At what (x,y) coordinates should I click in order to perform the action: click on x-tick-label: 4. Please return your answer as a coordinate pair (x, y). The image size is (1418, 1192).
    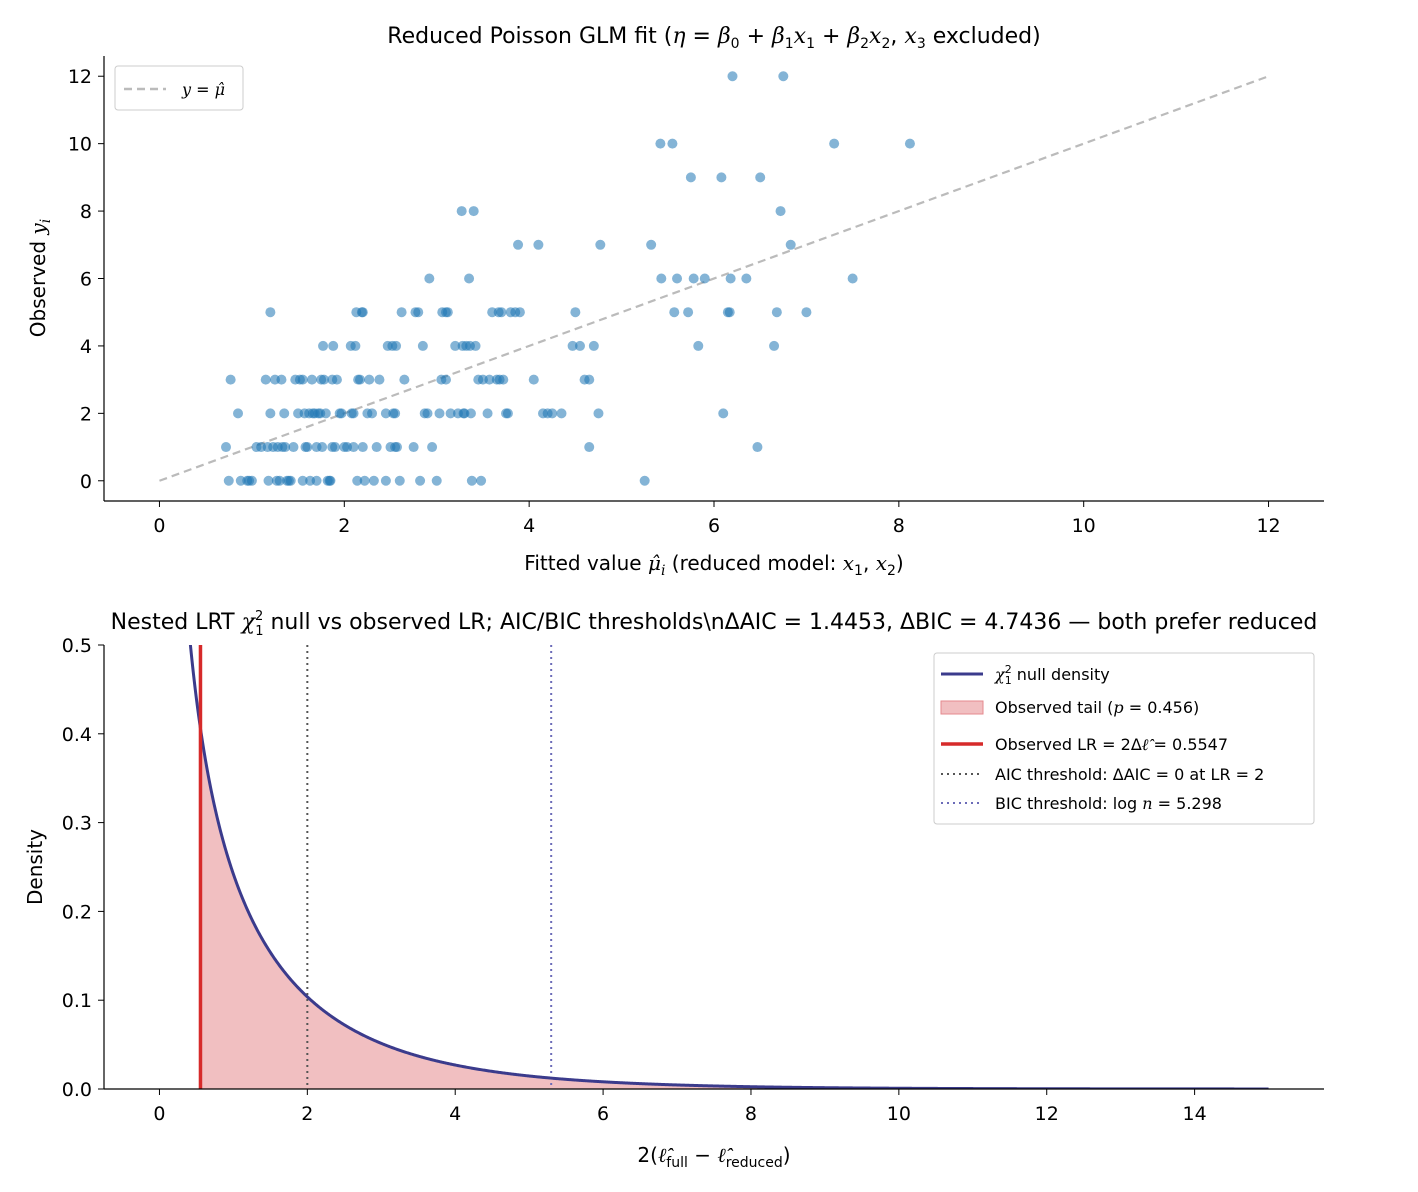
    Looking at the image, I should click on (455, 1114).